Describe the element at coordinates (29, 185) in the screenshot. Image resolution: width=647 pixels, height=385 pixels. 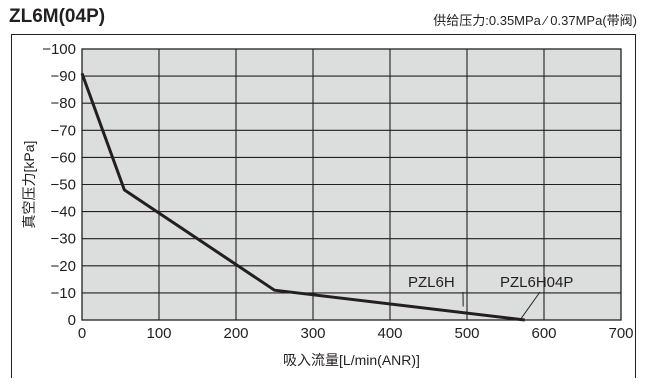
I see `y-axis-label: 真空压力[kPa]` at that location.